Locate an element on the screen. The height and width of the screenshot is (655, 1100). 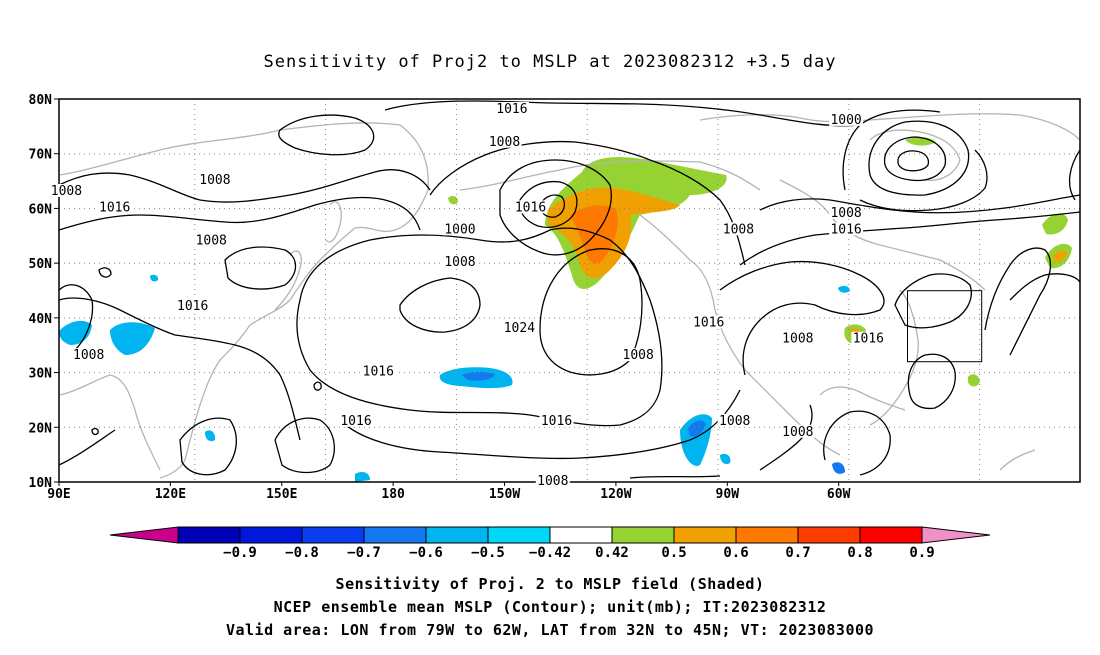
shade-positive-atlantic-b-core is located at coordinates (1060, 256).